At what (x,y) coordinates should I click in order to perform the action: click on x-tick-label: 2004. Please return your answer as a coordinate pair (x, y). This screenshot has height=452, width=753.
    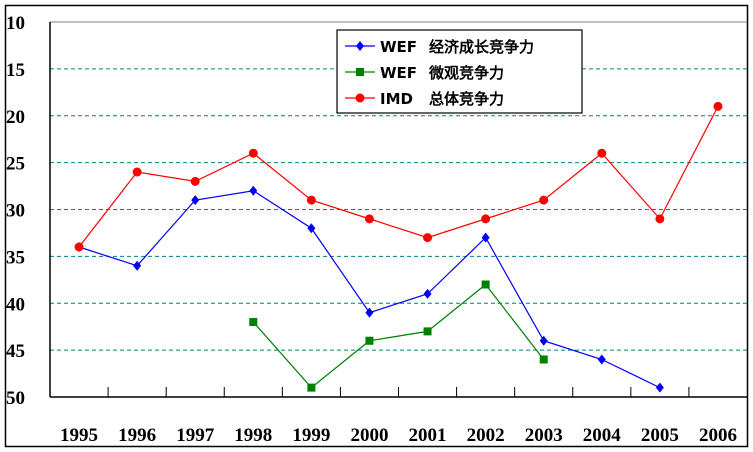
    Looking at the image, I should click on (602, 435).